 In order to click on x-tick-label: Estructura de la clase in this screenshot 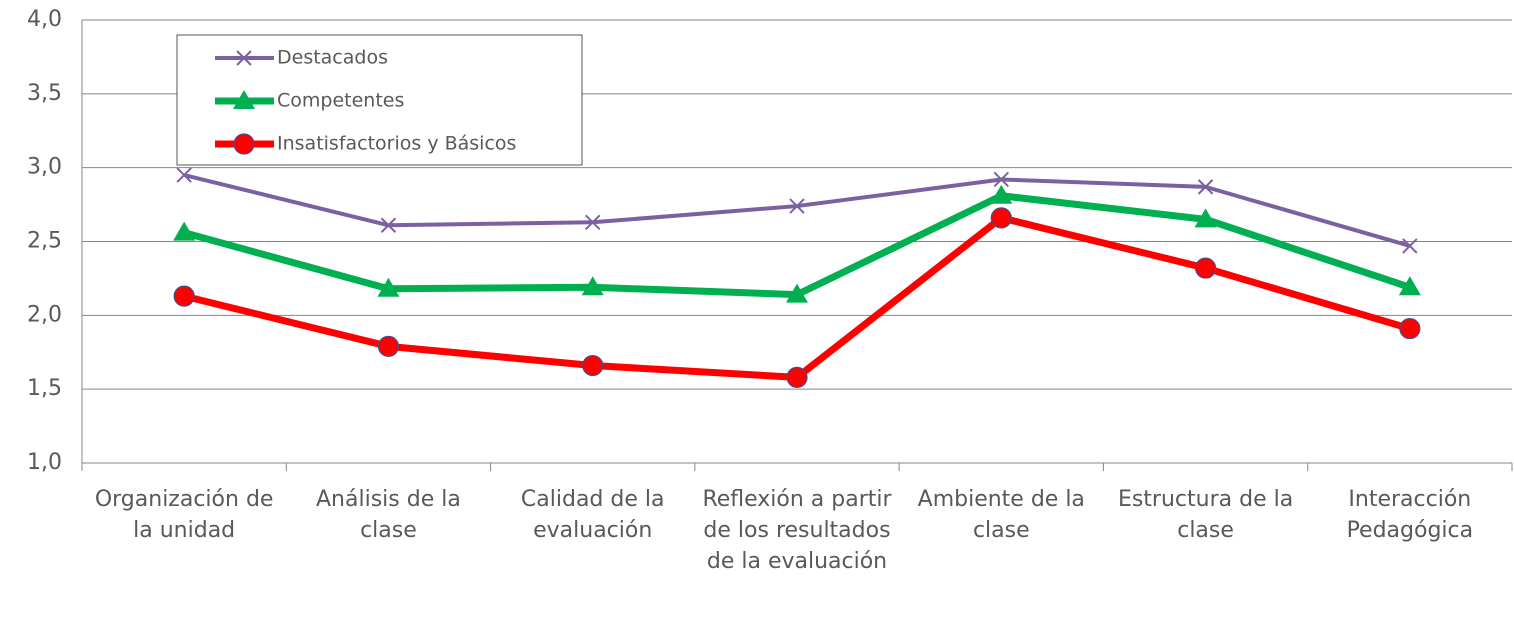, I will do `click(1205, 515)`.